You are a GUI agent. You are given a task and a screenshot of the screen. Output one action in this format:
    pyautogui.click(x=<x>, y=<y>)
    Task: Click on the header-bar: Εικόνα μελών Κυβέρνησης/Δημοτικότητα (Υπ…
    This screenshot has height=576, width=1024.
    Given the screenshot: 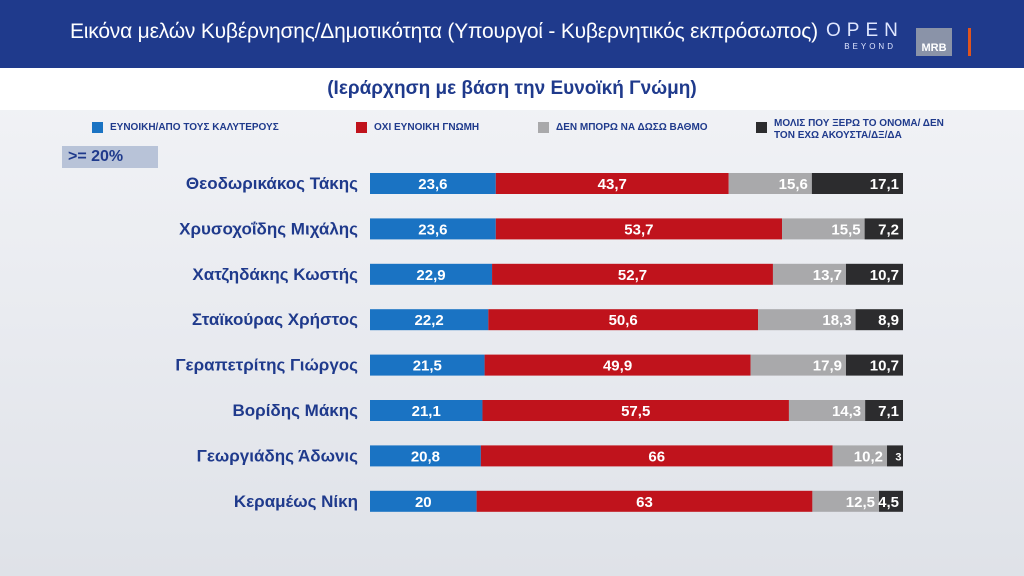 What is the action you would take?
    pyautogui.click(x=512, y=34)
    